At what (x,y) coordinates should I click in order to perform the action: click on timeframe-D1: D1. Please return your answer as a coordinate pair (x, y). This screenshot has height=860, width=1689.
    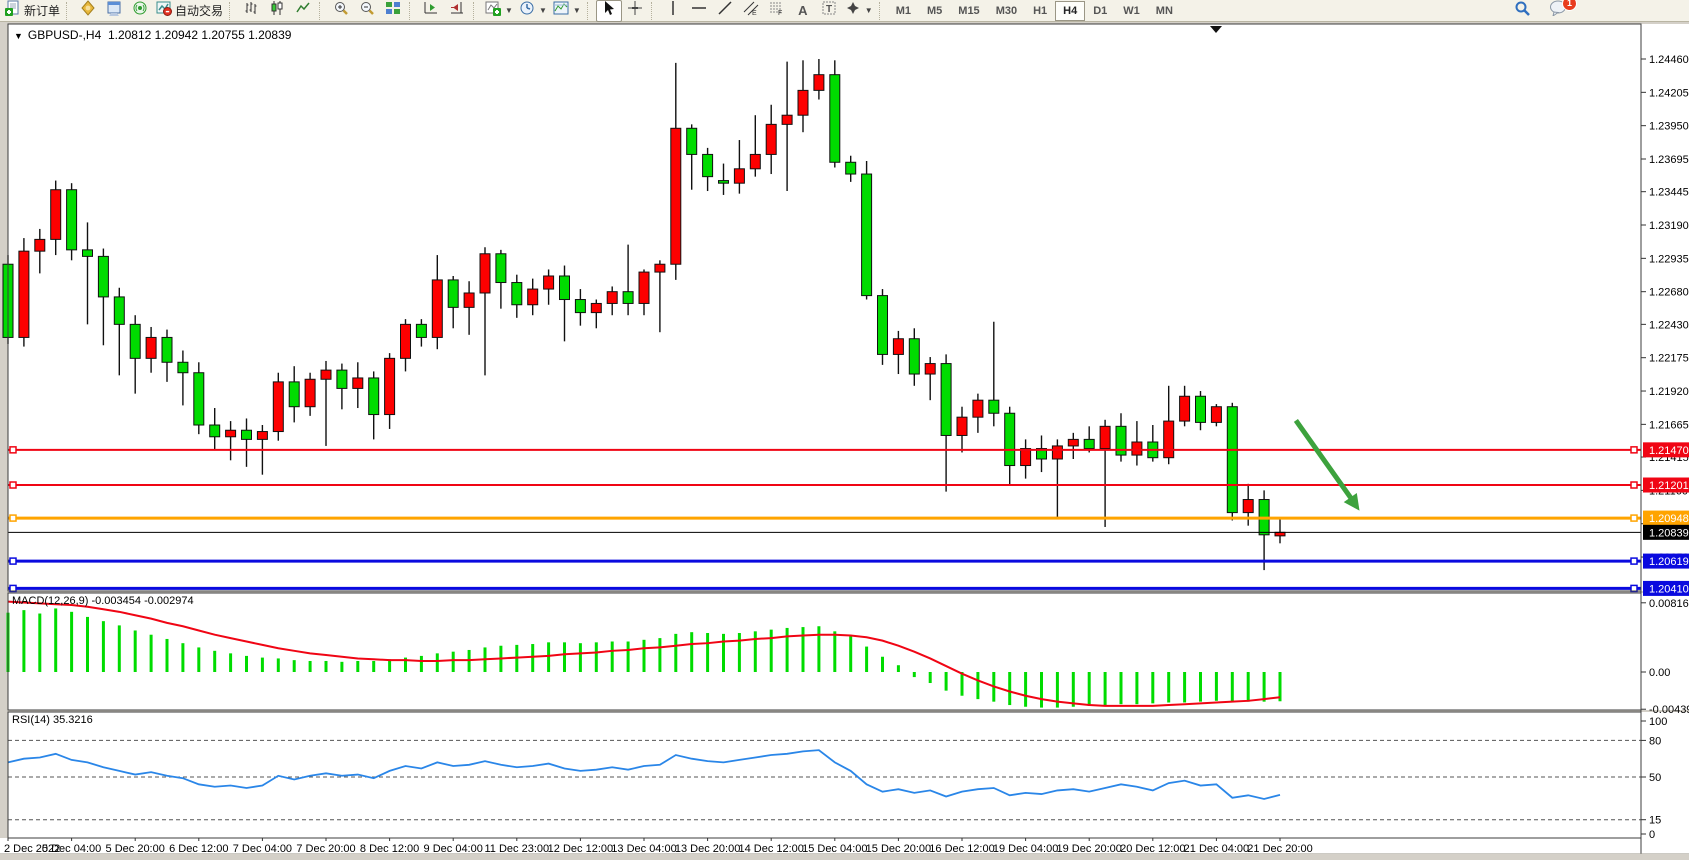
    Looking at the image, I should click on (1100, 10).